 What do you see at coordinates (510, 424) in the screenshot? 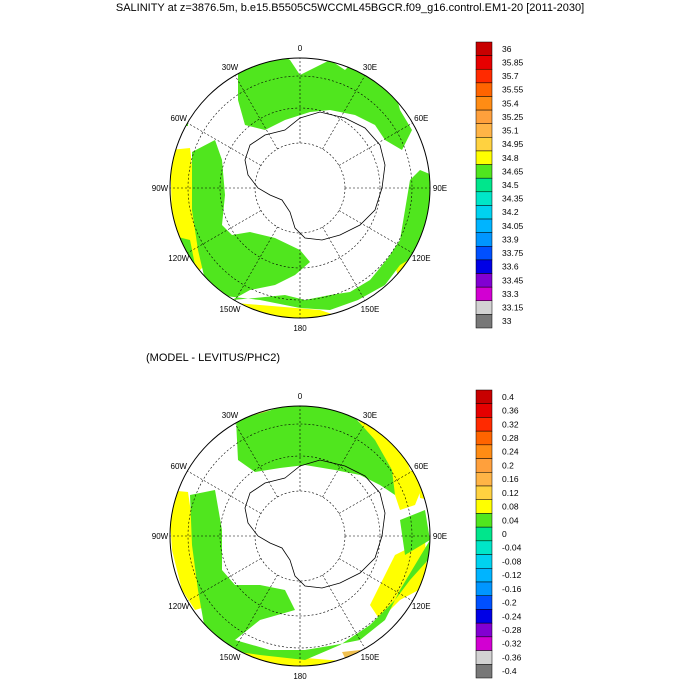
I see `colorbar-tick-label: 0.32` at bounding box center [510, 424].